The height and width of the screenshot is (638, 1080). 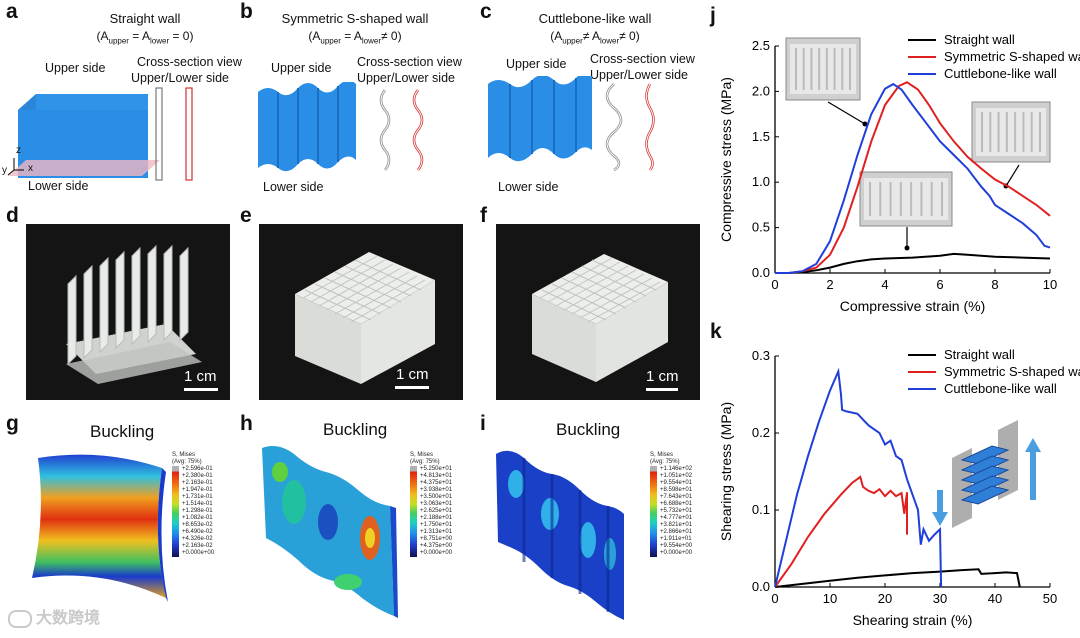 I want to click on y-axis-label: Compressive stress (MPa), so click(x=726, y=159).